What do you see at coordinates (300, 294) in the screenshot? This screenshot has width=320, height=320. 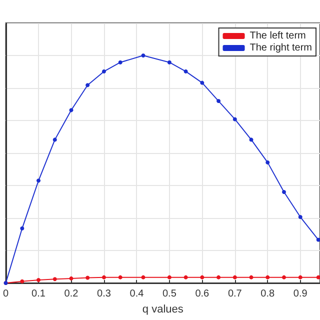 I see `x-tick-label: 0.9` at bounding box center [300, 294].